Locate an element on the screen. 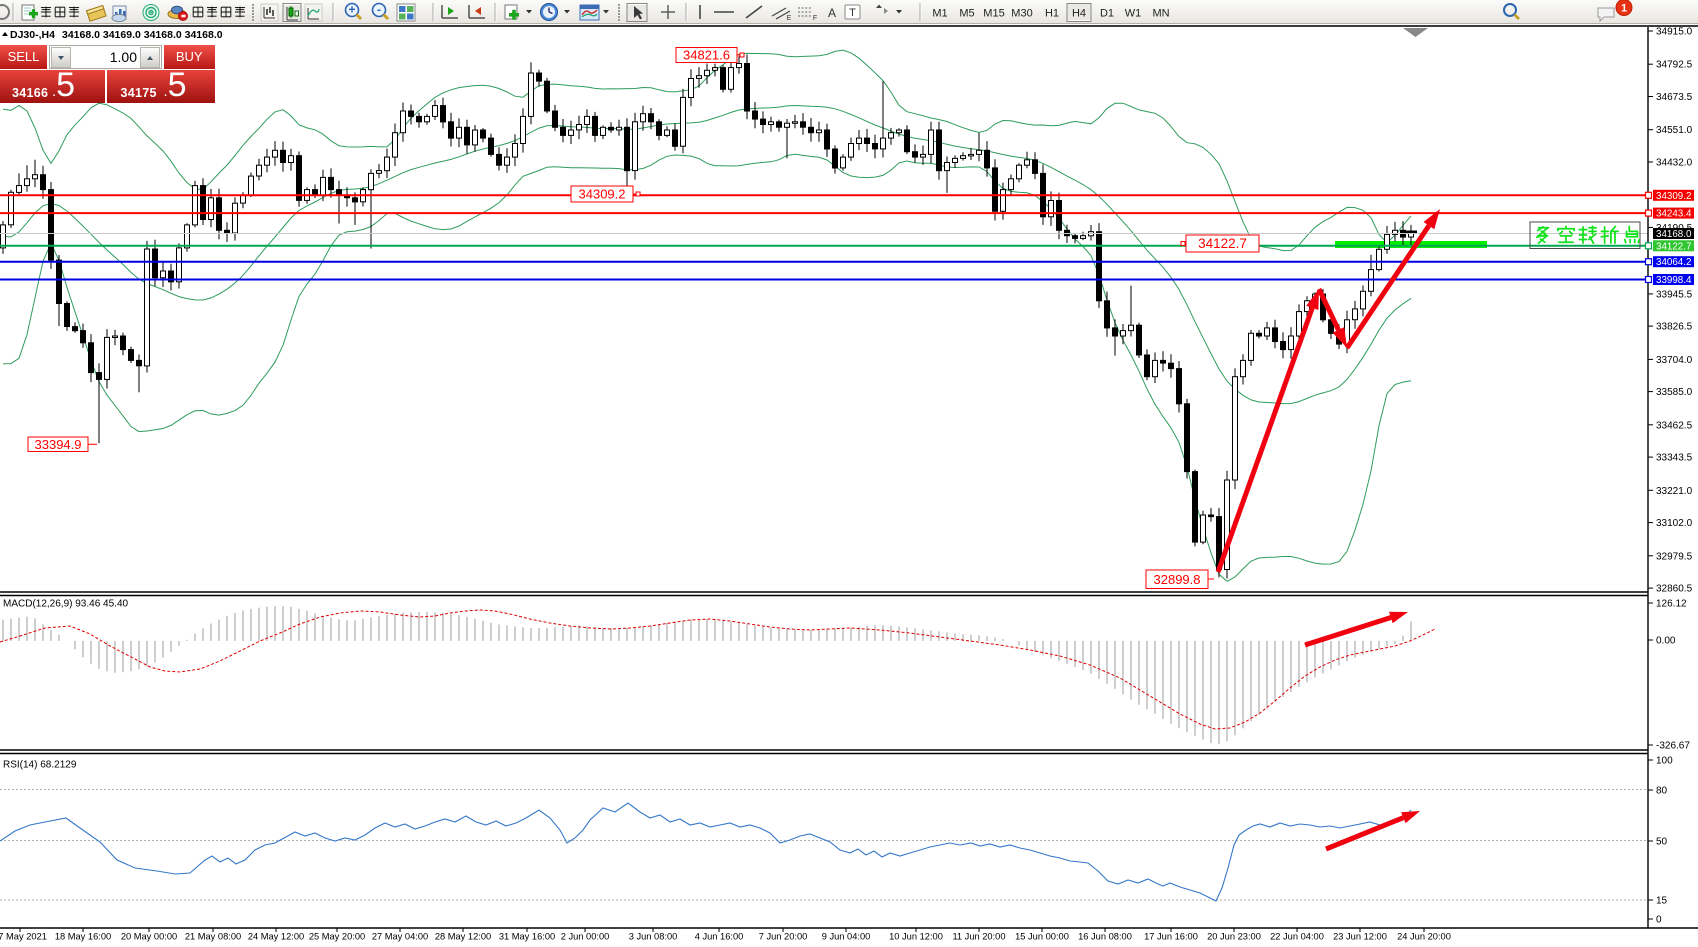 The image size is (1698, 947). svg-text: 34673.5 is located at coordinates (1674, 97).